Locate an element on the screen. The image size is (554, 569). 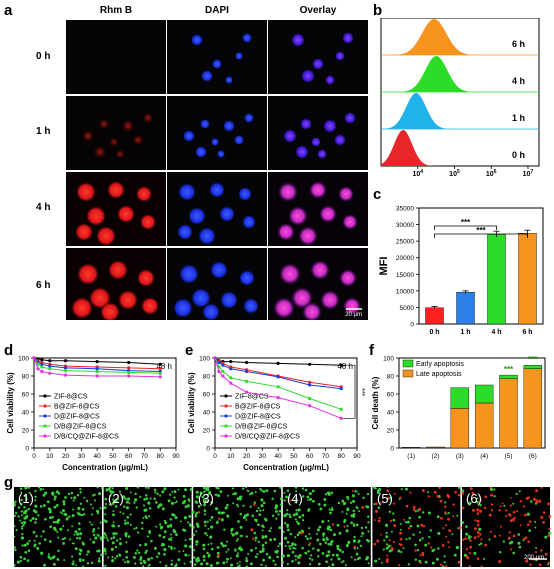
bar-6h is located at coordinates (527, 278).